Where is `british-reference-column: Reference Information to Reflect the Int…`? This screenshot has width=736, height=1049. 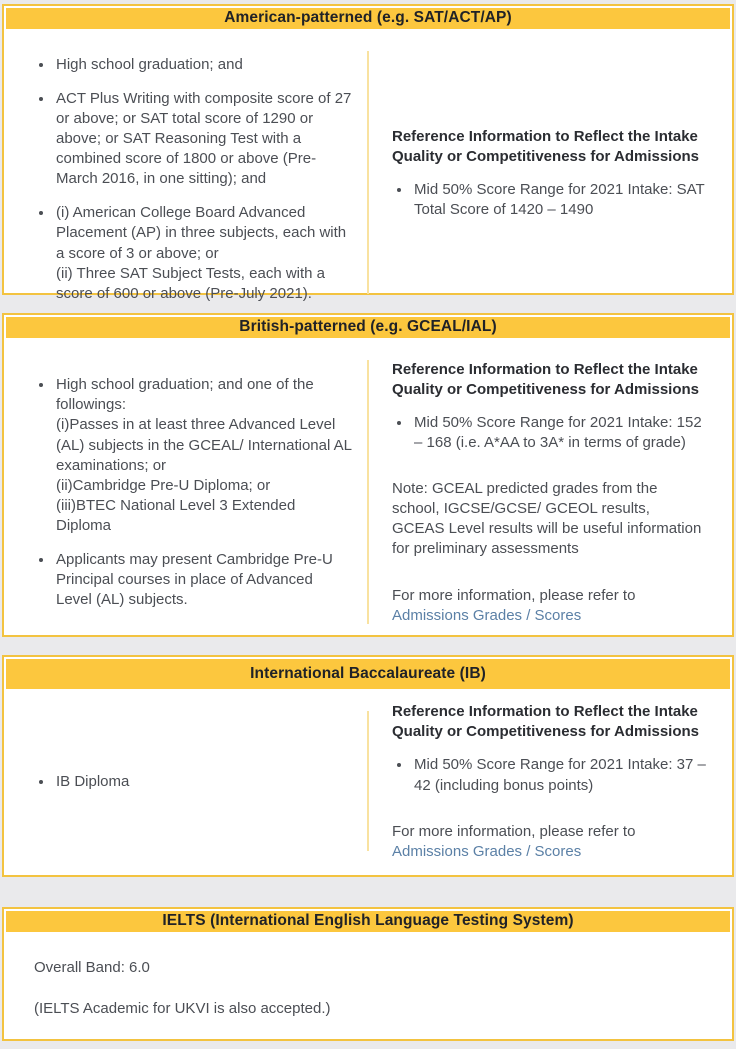
british-reference-column: Reference Information to Reflect the Int… is located at coordinates (550, 493).